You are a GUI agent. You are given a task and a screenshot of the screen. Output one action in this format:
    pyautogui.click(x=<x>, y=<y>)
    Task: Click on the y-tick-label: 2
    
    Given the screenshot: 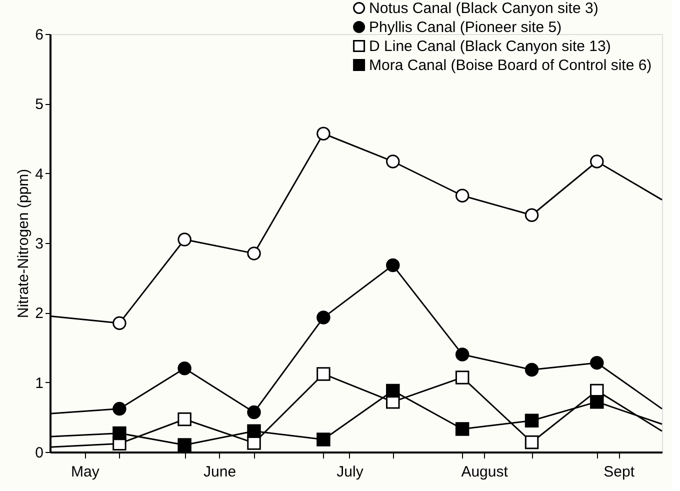 What is the action you would take?
    pyautogui.click(x=39, y=313)
    